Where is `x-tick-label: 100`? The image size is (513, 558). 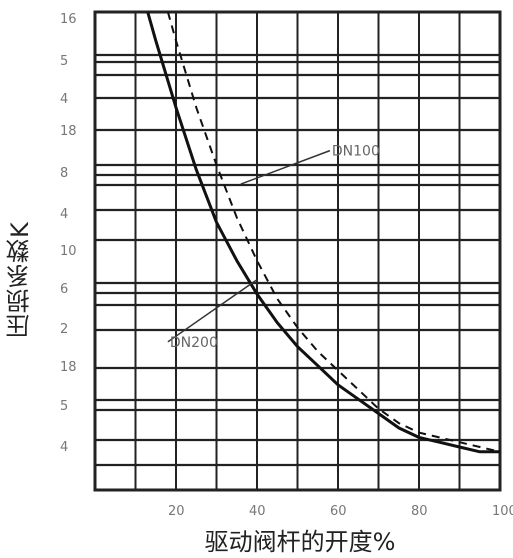
x-tick-label: 100 is located at coordinates (502, 511).